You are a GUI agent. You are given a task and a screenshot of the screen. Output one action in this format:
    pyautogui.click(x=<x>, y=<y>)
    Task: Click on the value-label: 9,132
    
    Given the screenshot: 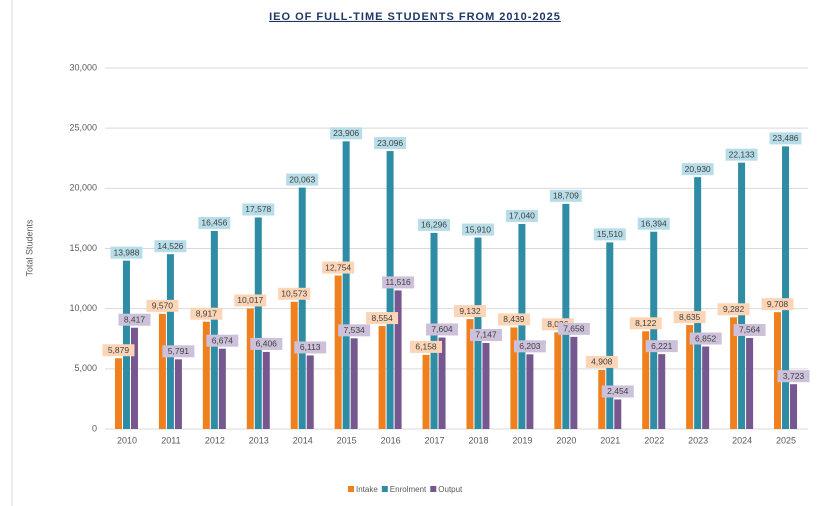 What is the action you would take?
    pyautogui.click(x=470, y=311)
    